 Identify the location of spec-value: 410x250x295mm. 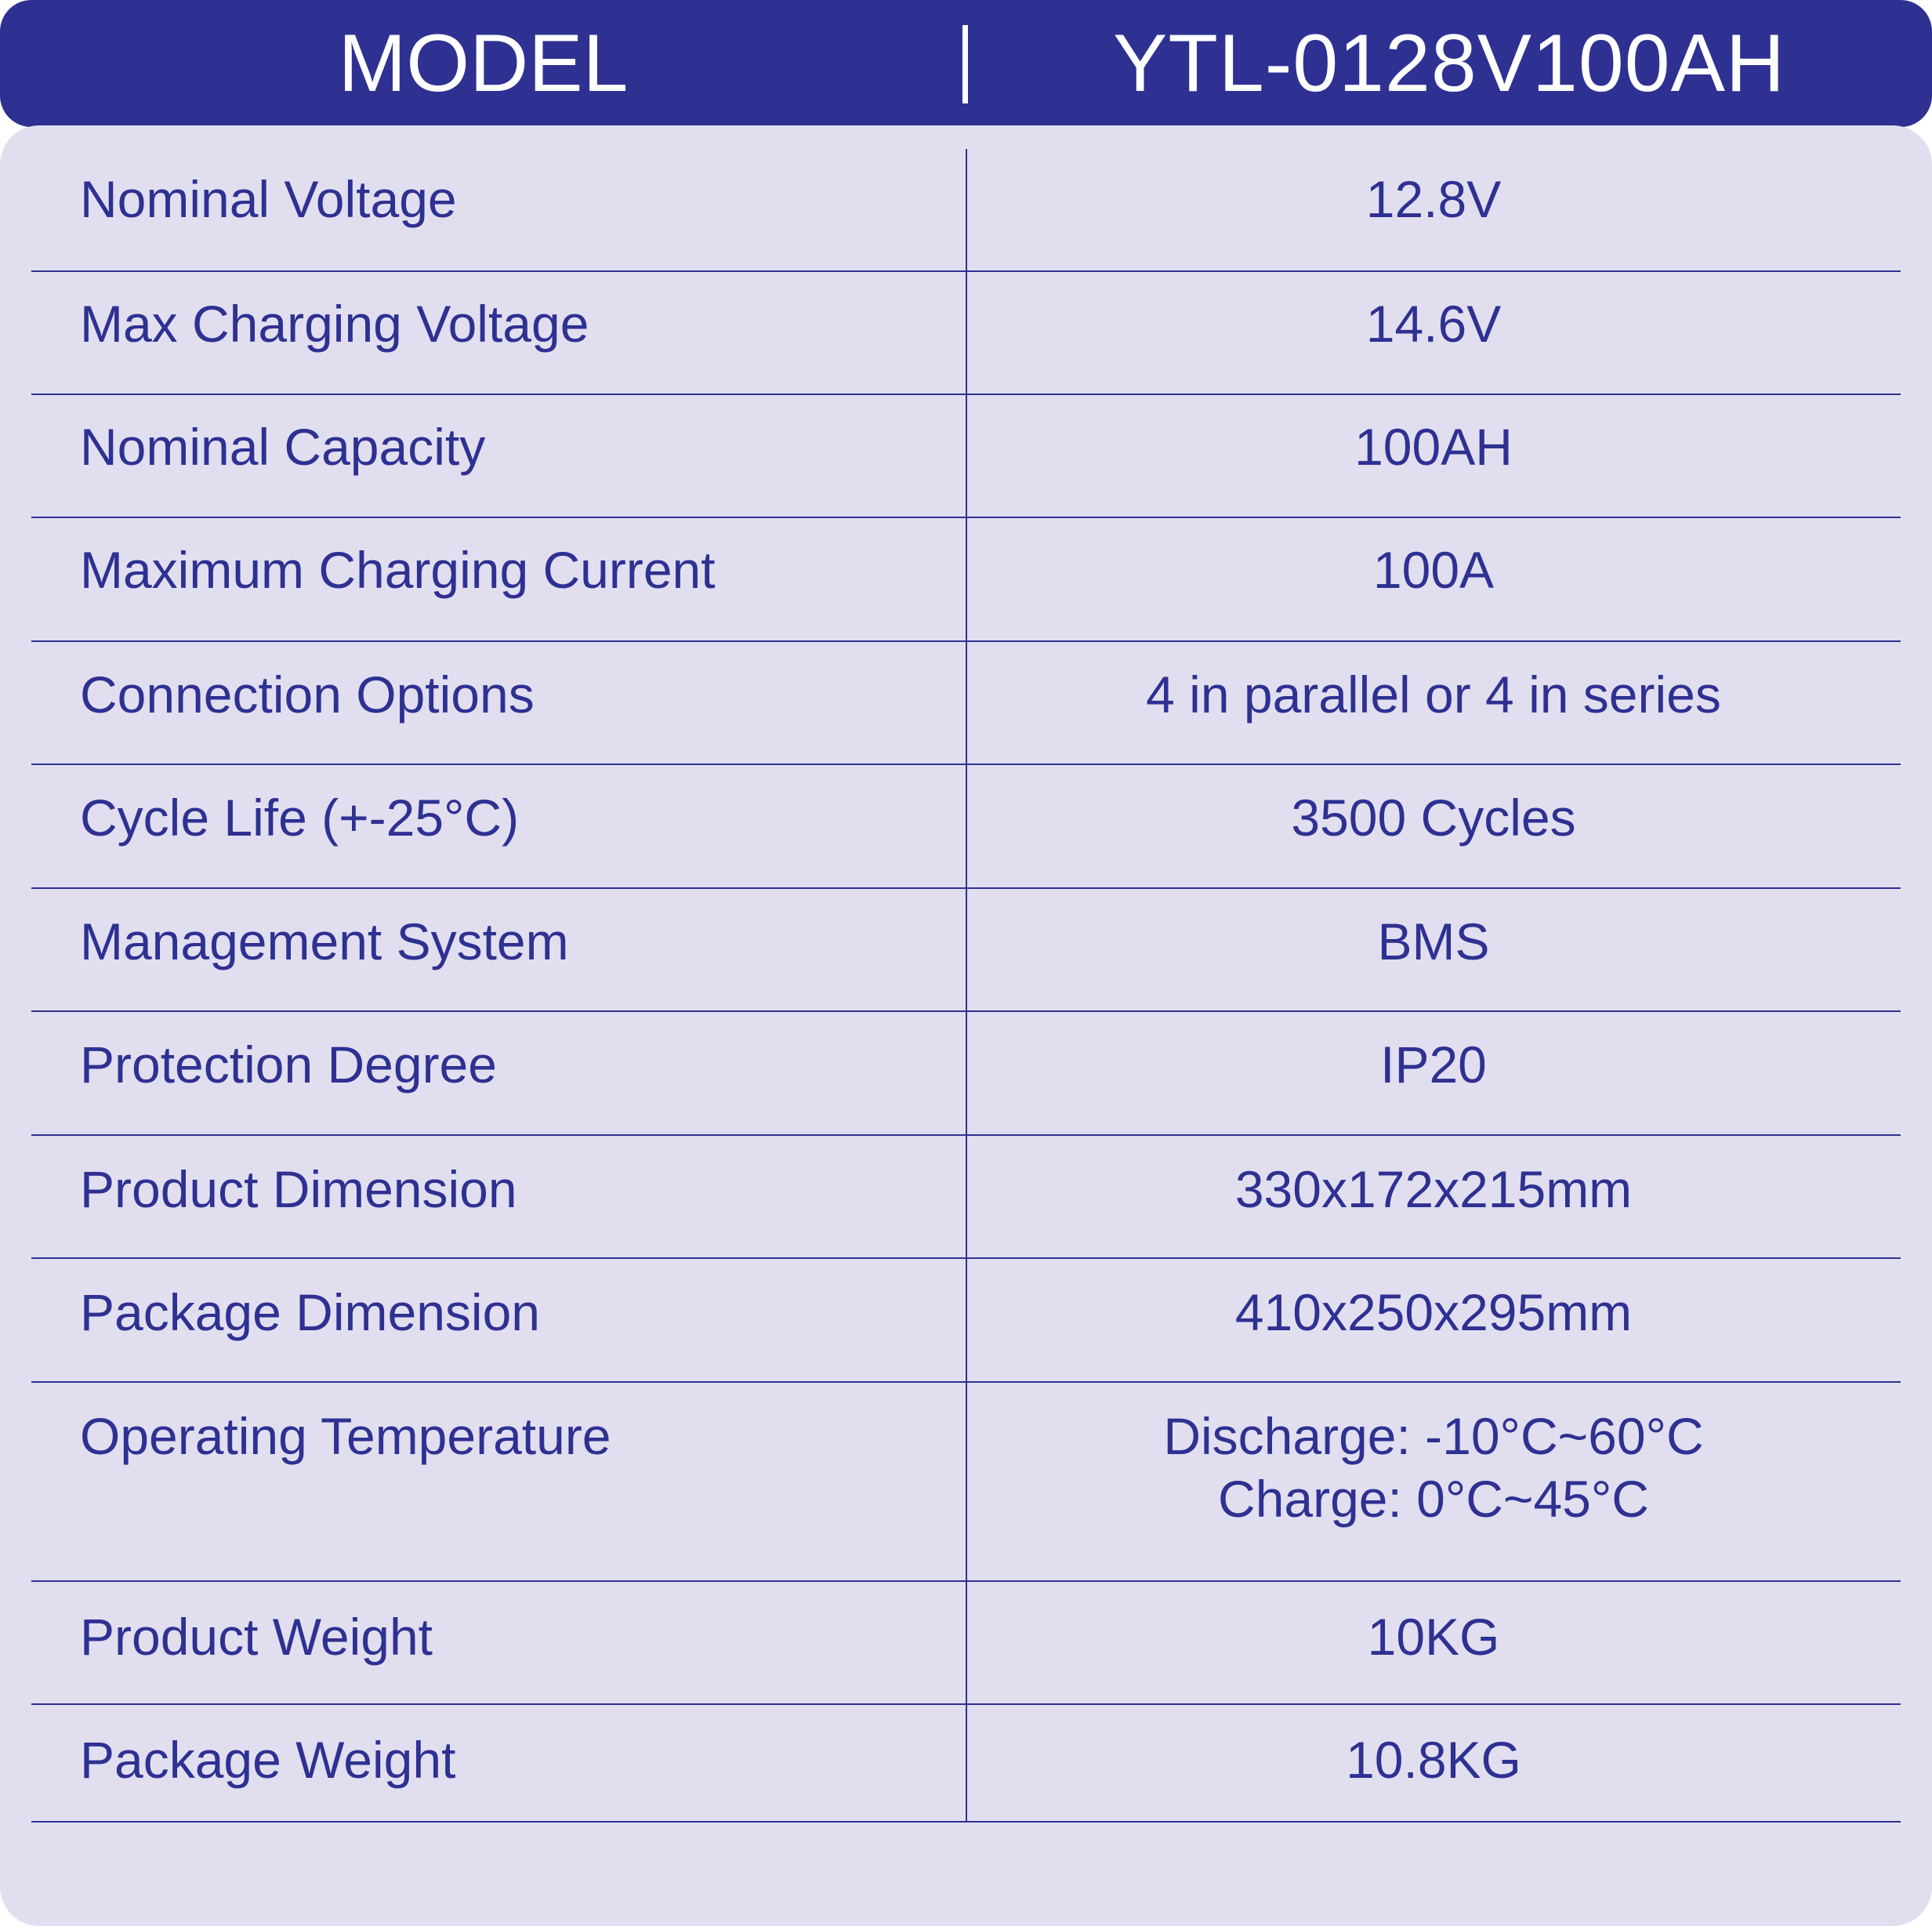
(1433, 1312).